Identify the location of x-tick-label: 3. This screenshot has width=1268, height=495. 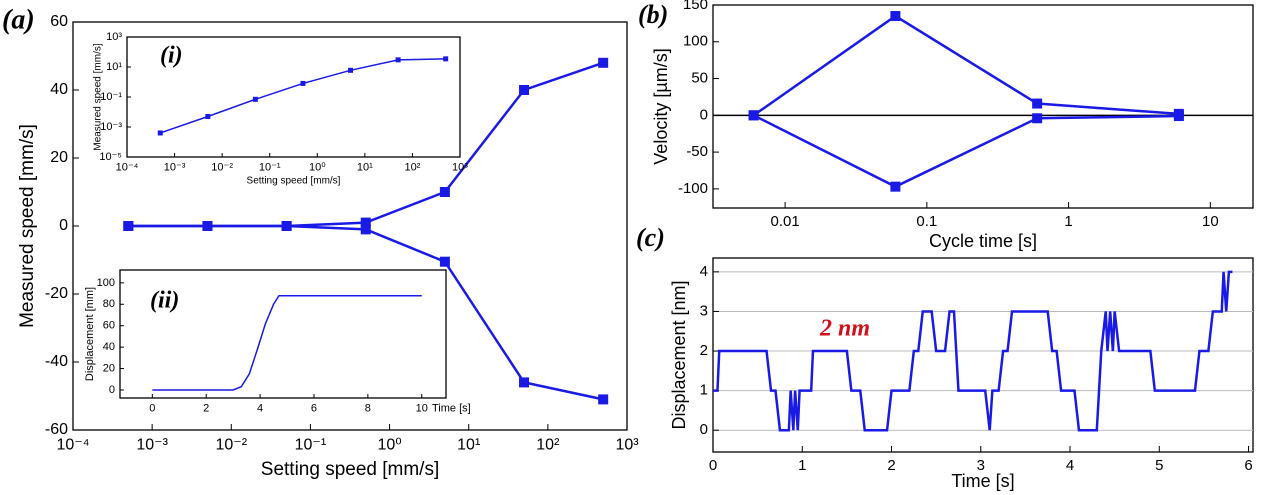
(981, 465).